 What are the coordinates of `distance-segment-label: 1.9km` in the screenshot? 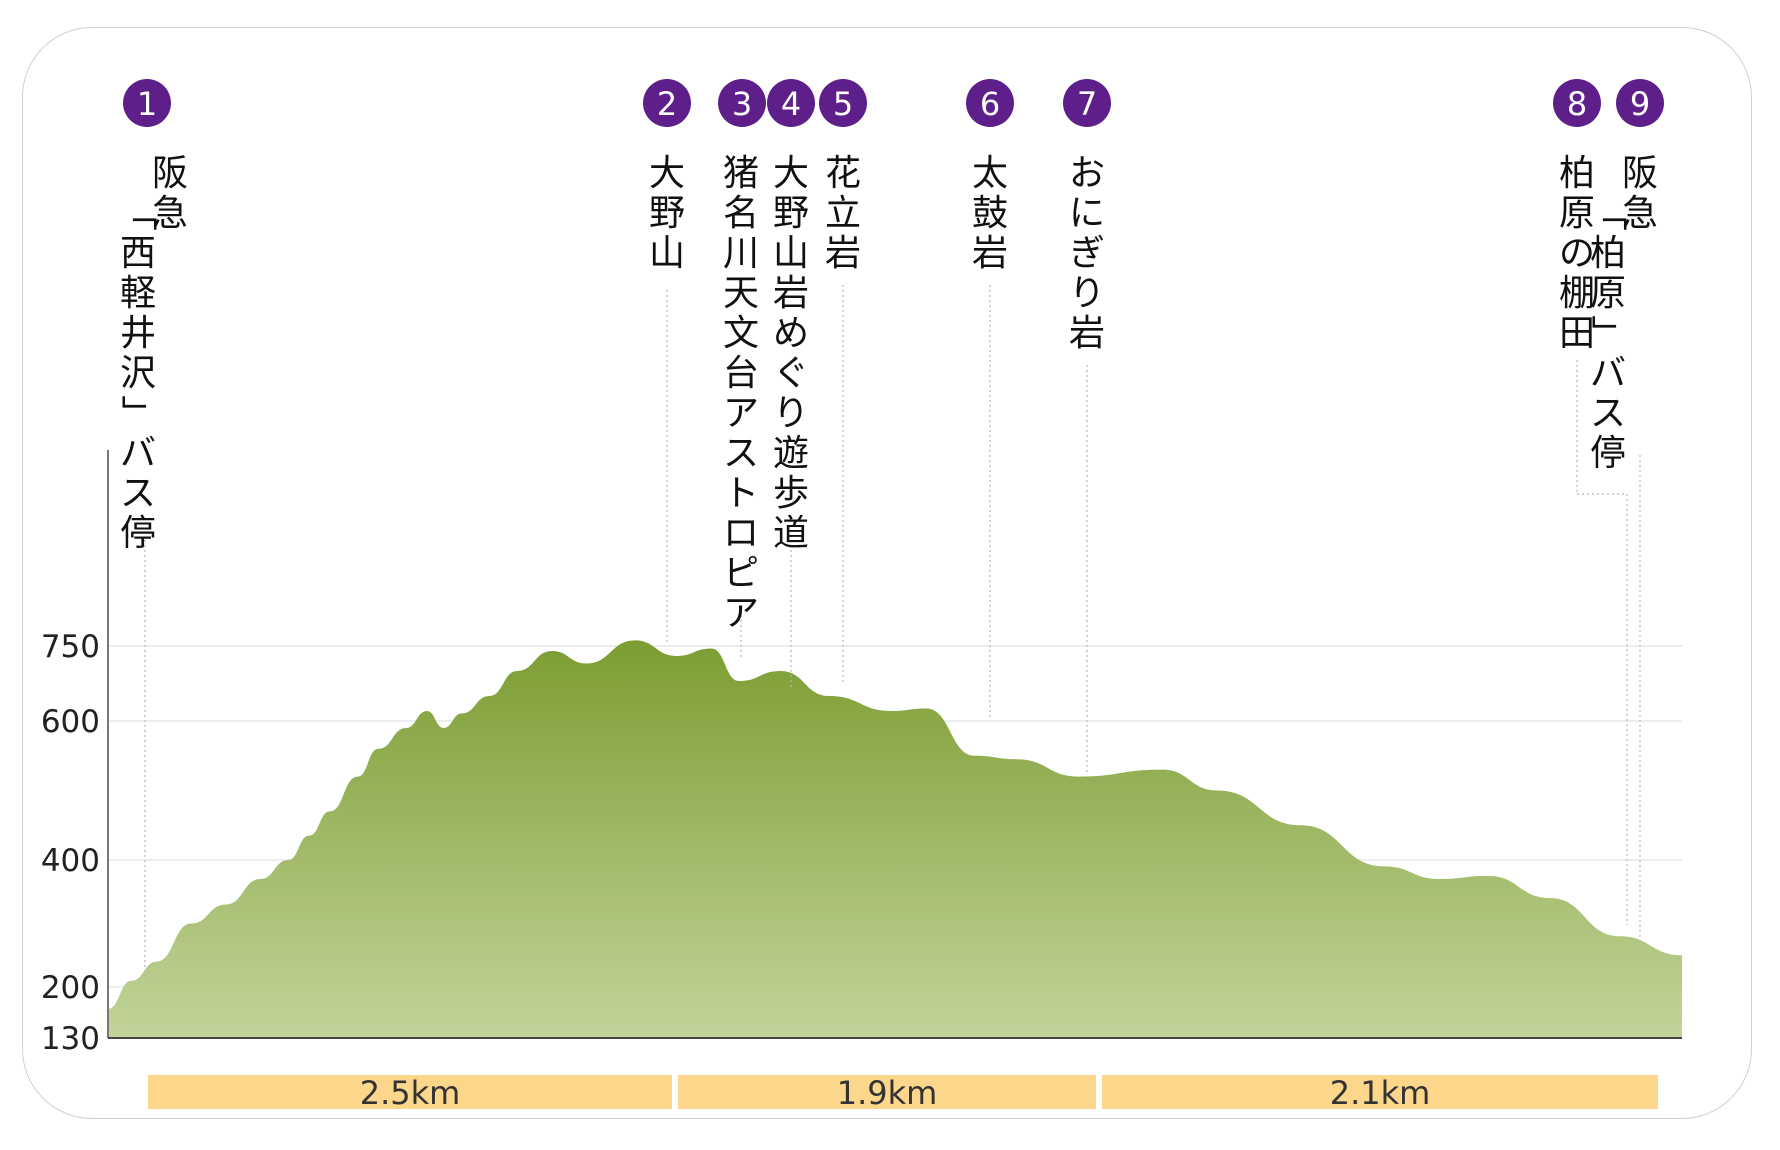 It's located at (887, 1093).